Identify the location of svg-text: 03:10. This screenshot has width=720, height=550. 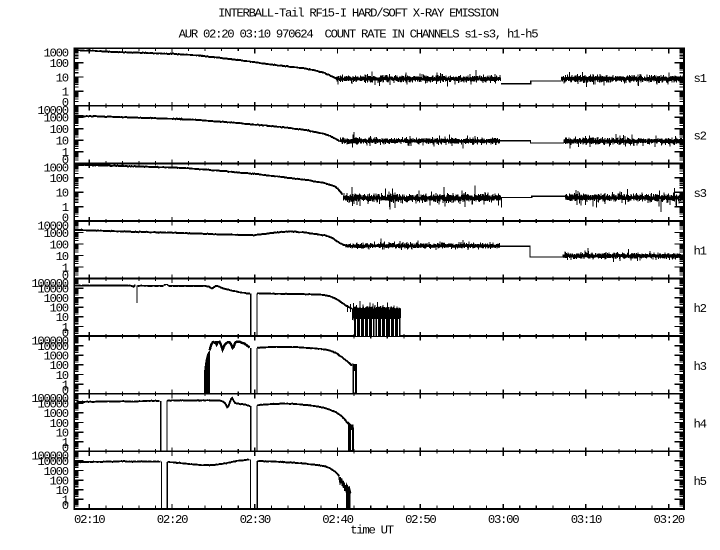
(586, 520).